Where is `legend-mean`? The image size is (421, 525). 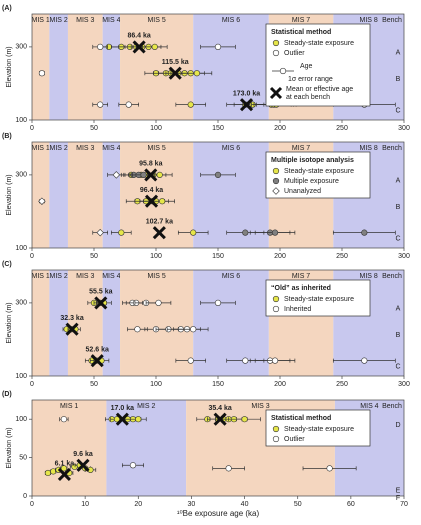 legend-mean is located at coordinates (276, 93).